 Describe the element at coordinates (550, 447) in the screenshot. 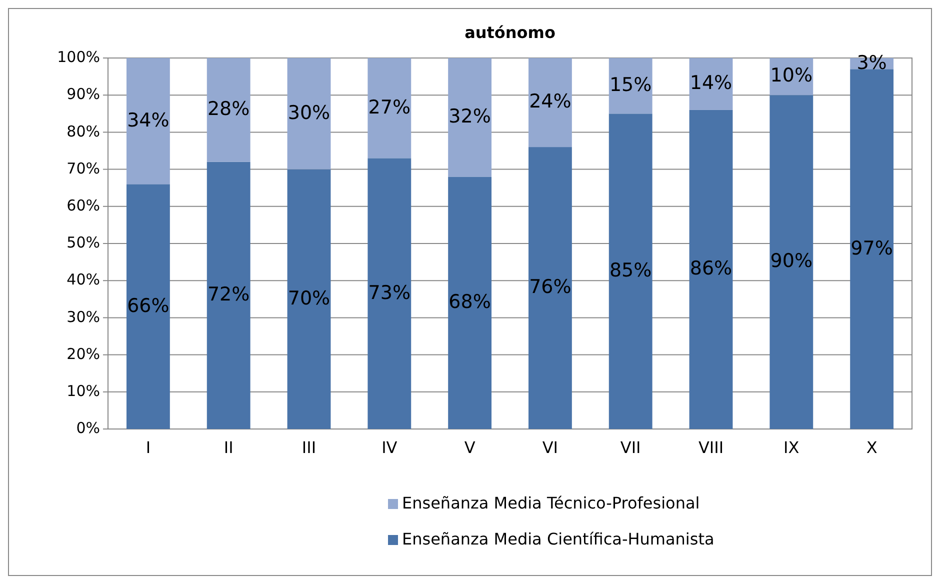

I see `x-tick-label: VI` at that location.